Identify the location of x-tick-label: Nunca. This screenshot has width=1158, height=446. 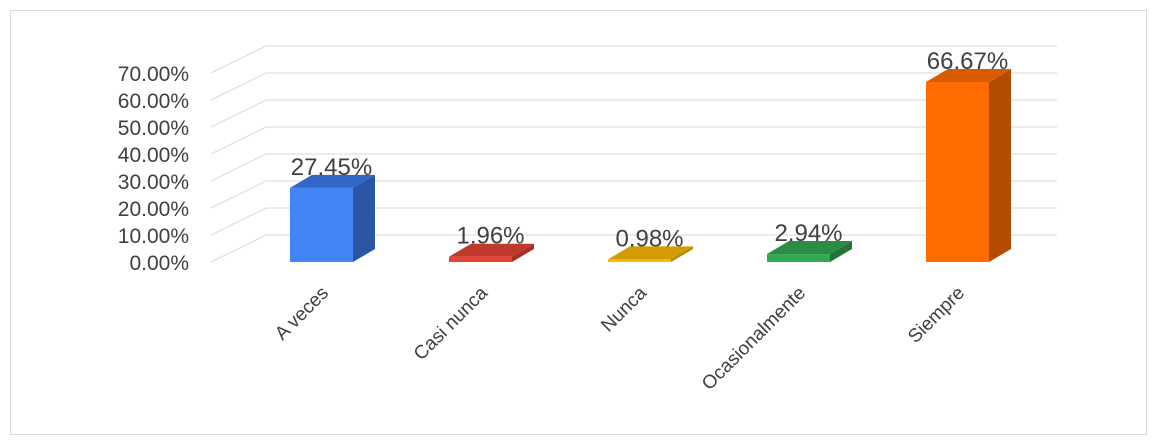
(624, 309).